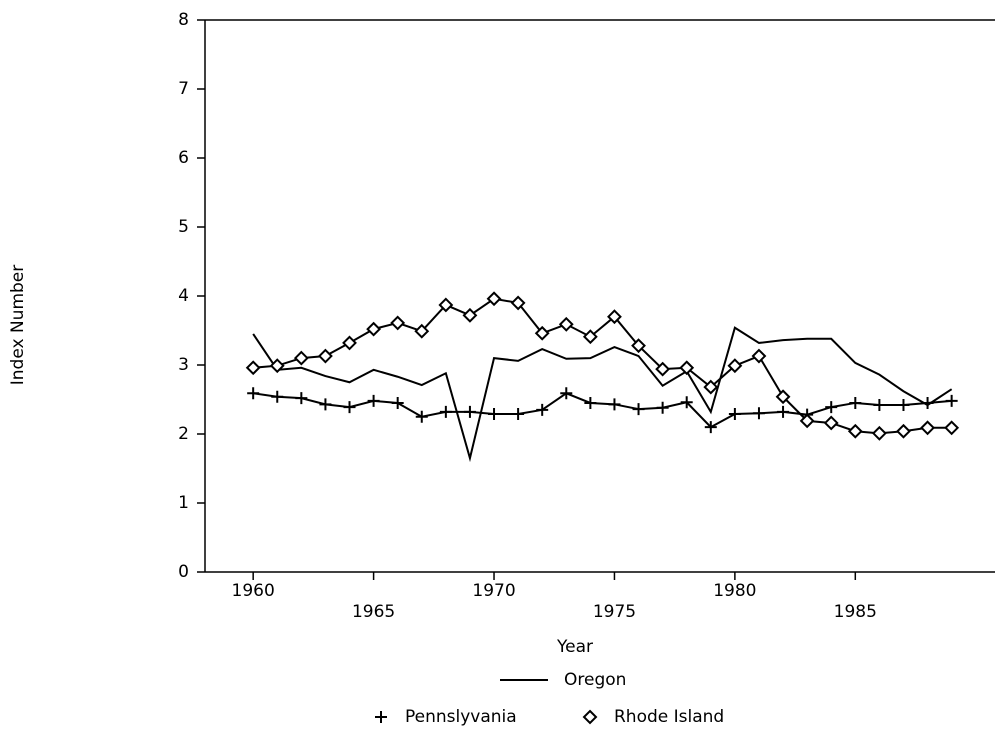 Image resolution: width=995 pixels, height=729 pixels. Describe the element at coordinates (669, 717) in the screenshot. I see `legend-label: Rhode Island` at that location.